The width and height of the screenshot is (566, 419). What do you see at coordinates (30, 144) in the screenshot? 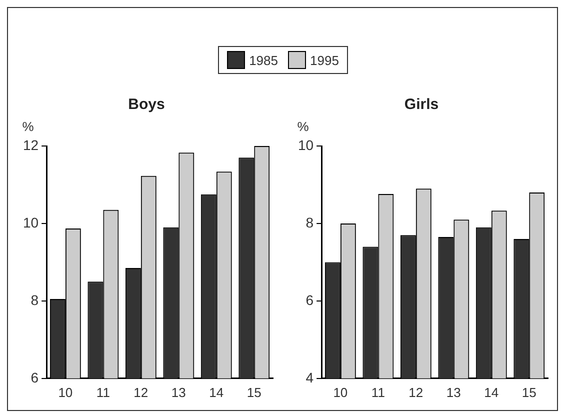
I see `y-tick-label: 12` at bounding box center [30, 144].